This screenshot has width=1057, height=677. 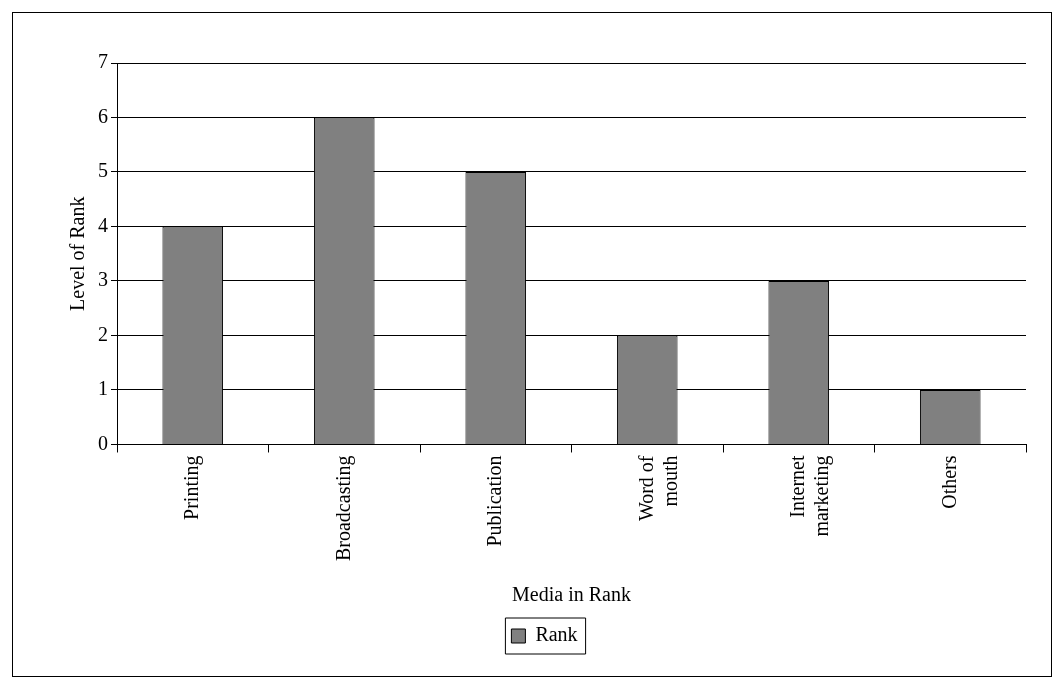 I want to click on y-tick-label: 4, so click(x=103, y=224).